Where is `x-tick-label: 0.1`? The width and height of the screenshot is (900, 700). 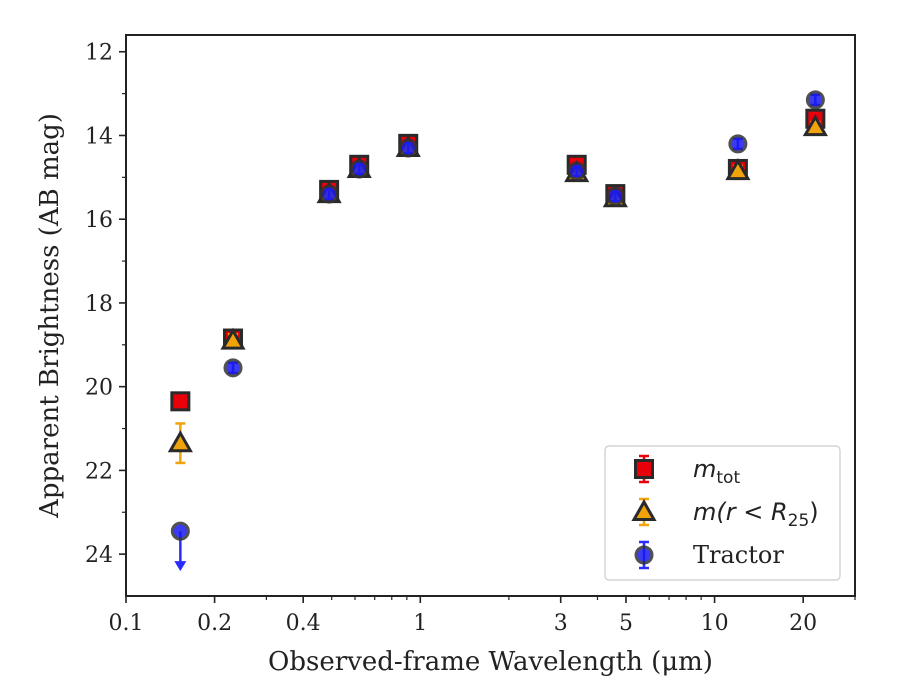
x-tick-label: 0.1 is located at coordinates (126, 623).